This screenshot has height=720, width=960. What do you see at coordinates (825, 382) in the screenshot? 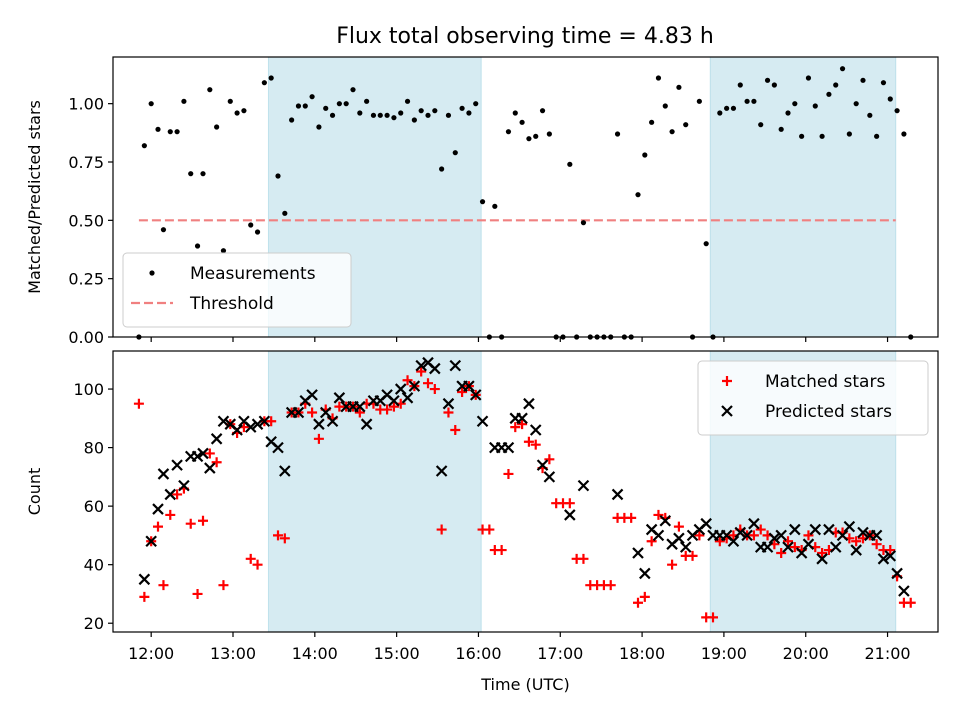
I see `legend-label: Matched stars` at bounding box center [825, 382].